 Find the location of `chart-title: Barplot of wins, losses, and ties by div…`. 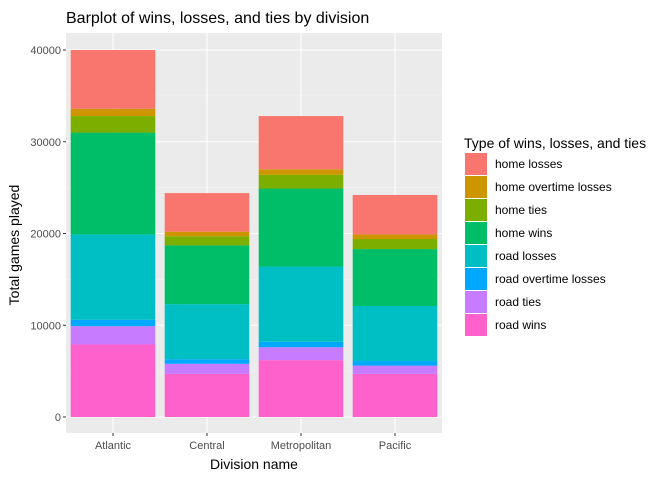

chart-title: Barplot of wins, losses, and ties by div… is located at coordinates (217, 18).